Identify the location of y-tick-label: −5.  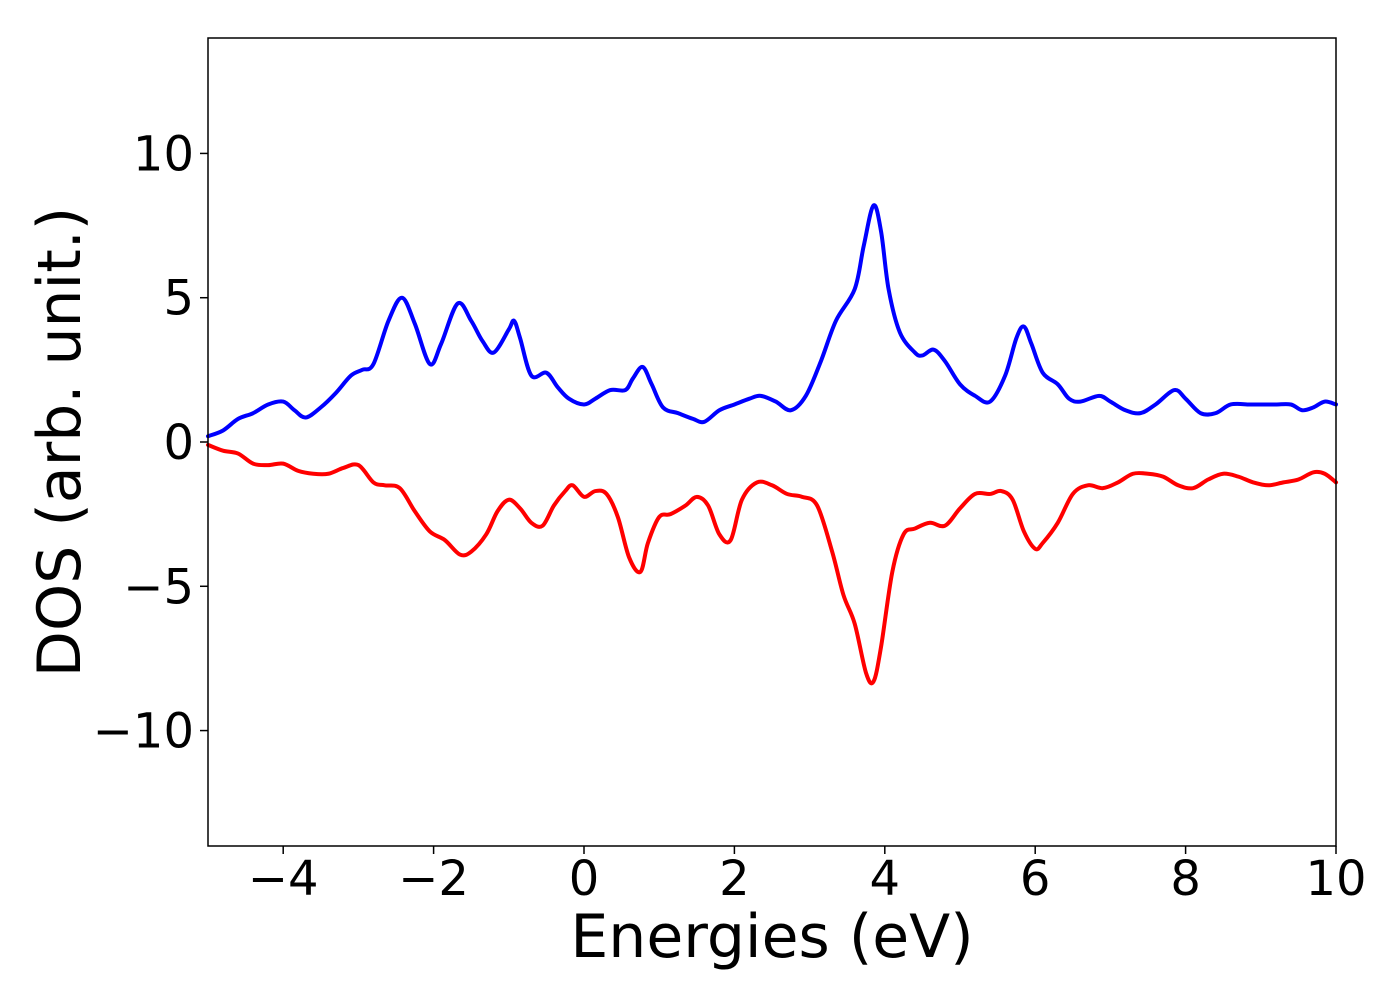
(158, 587).